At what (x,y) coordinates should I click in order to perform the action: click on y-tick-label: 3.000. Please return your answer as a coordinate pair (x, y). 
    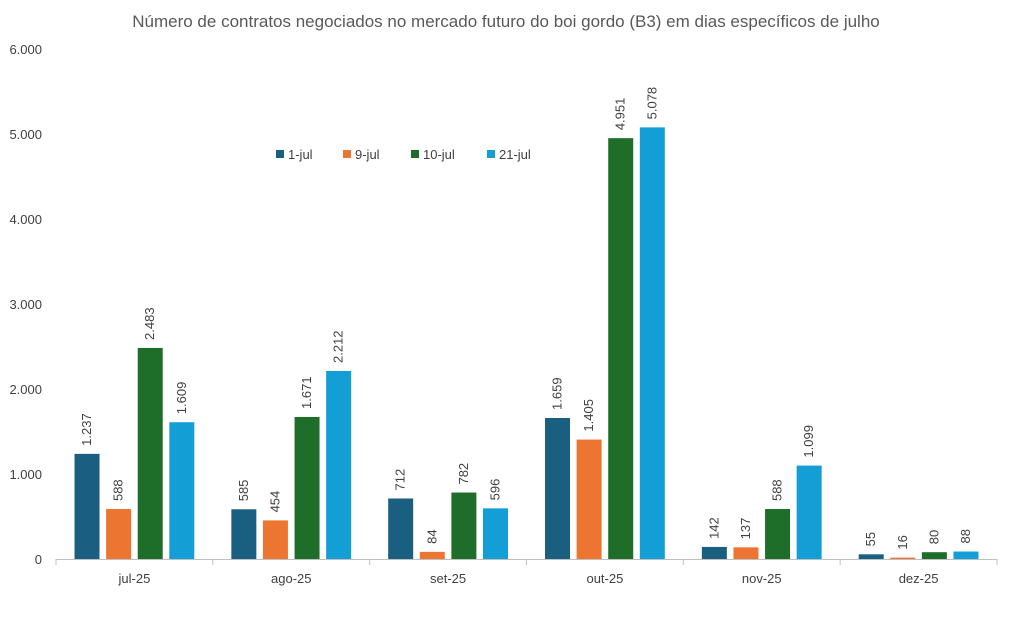
    Looking at the image, I should click on (25, 304).